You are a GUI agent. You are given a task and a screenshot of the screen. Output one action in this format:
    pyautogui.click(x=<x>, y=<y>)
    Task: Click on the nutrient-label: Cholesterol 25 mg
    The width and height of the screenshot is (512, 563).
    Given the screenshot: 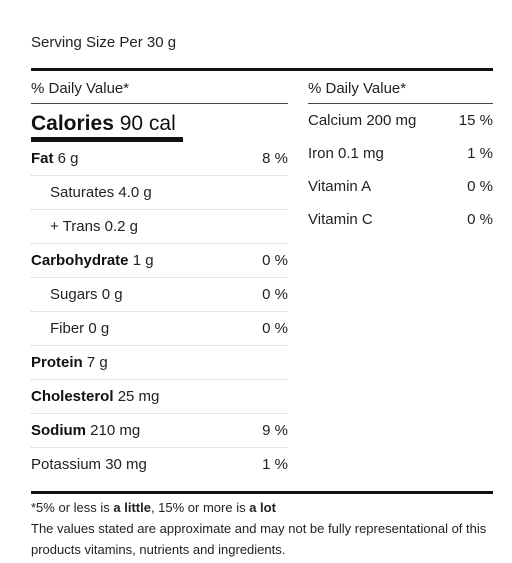 What is the action you would take?
    pyautogui.click(x=95, y=396)
    